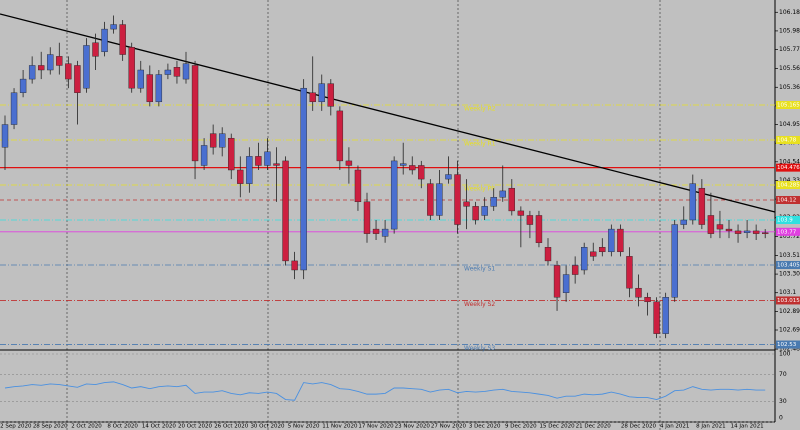  Describe the element at coordinates (479, 304) in the screenshot. I see `level-name: Weekly S2` at that location.